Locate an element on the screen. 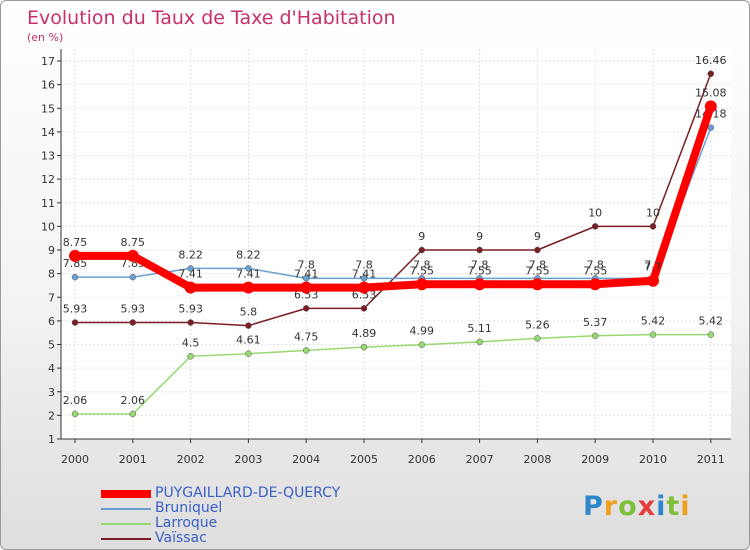 This screenshot has height=550, width=750. legend-label-bruniquel: Bruniquel is located at coordinates (189, 508).